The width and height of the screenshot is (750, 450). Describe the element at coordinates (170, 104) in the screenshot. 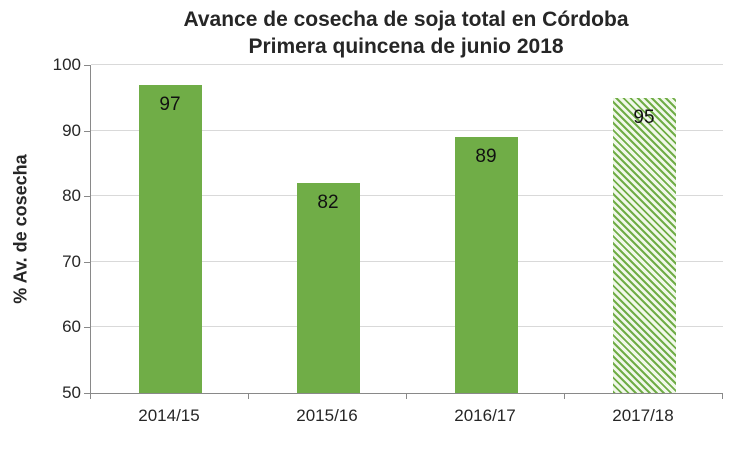

I see `data-label-2014-15: 97` at that location.